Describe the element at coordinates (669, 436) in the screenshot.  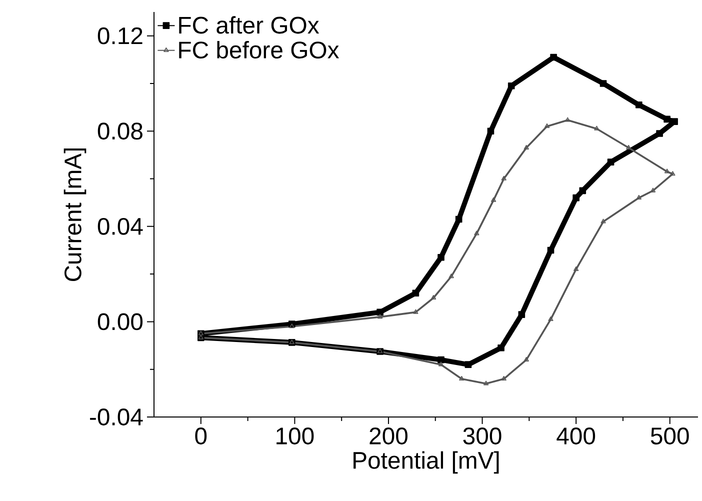
I see `x-tick-label: 500` at that location.